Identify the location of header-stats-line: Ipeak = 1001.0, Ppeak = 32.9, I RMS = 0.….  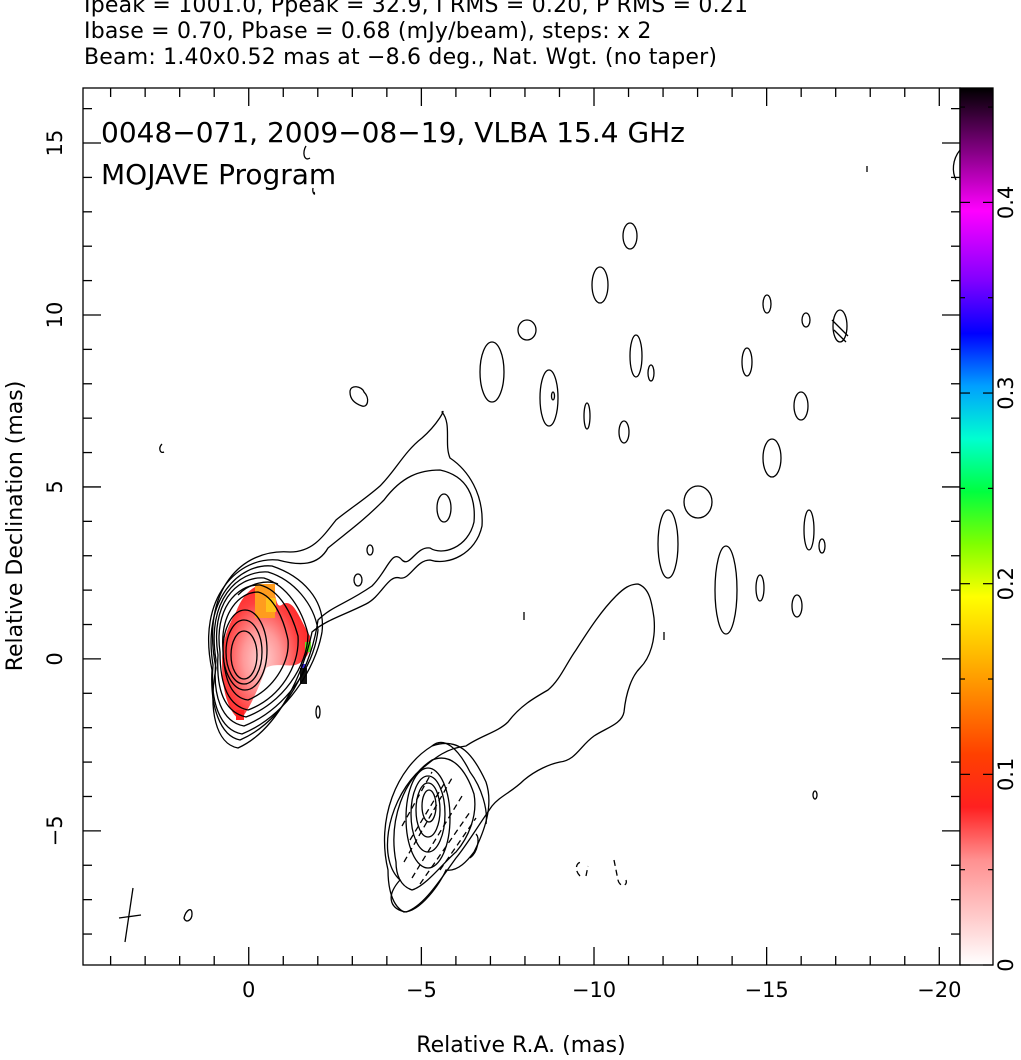
(416, 9).